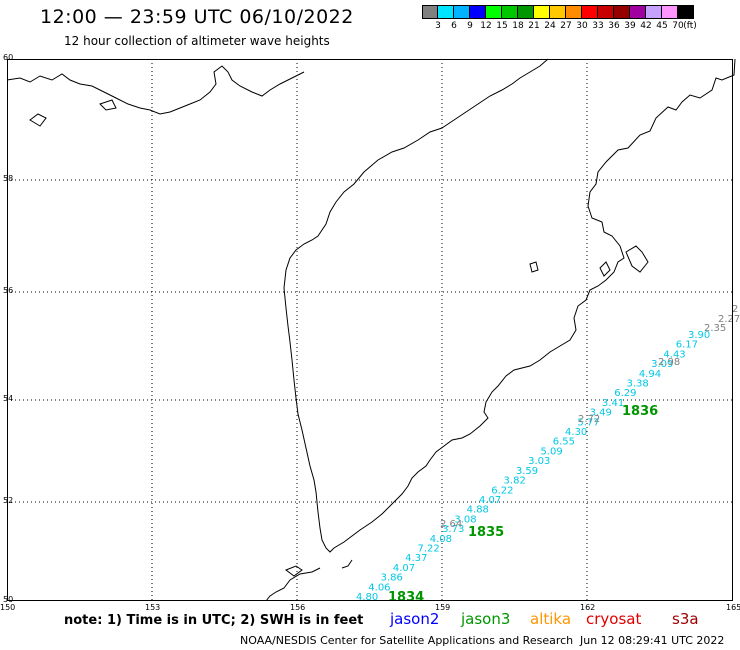  What do you see at coordinates (539, 461) in the screenshot?
I see `wave-height-label: 3.03` at bounding box center [539, 461].